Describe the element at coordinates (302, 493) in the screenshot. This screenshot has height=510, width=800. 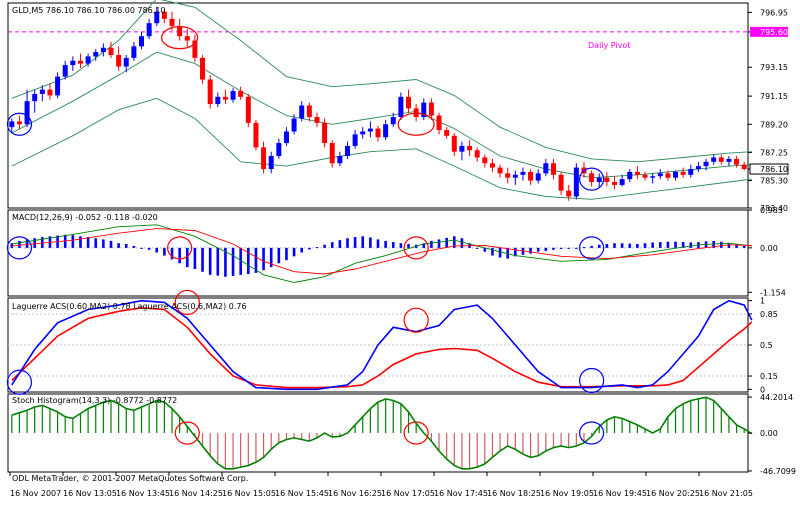
I see `time-label: 16 Nov 15:45` at that location.